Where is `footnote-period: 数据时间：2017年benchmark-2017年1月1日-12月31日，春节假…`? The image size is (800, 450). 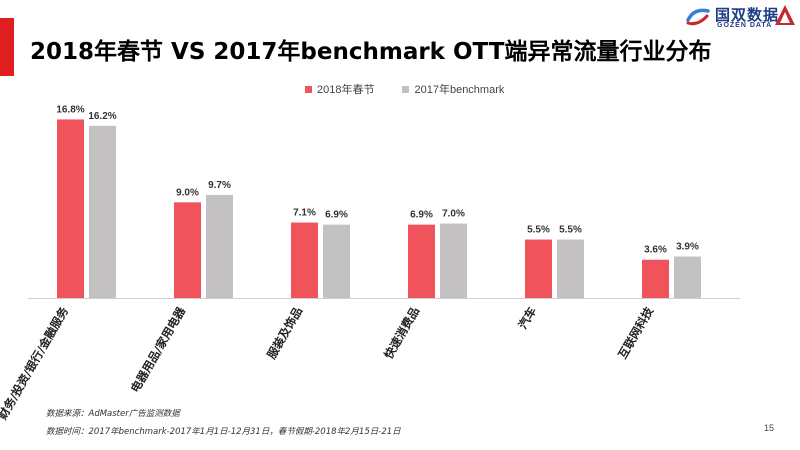 footnote-period: 数据时间：2017年benchmark-2017年1月1日-12月31日，春节假… is located at coordinates (223, 432).